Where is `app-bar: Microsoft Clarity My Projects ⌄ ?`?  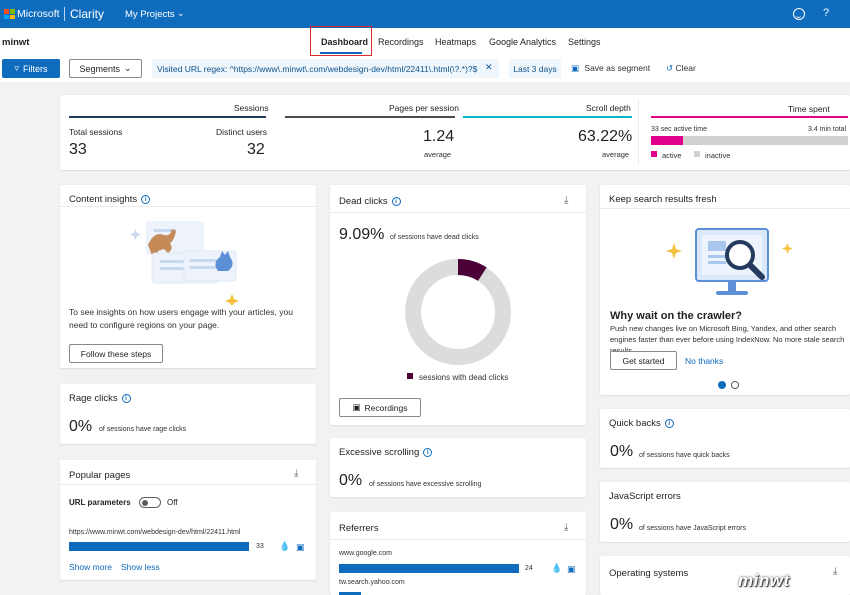 app-bar: Microsoft Clarity My Projects ⌄ ? is located at coordinates (425, 14).